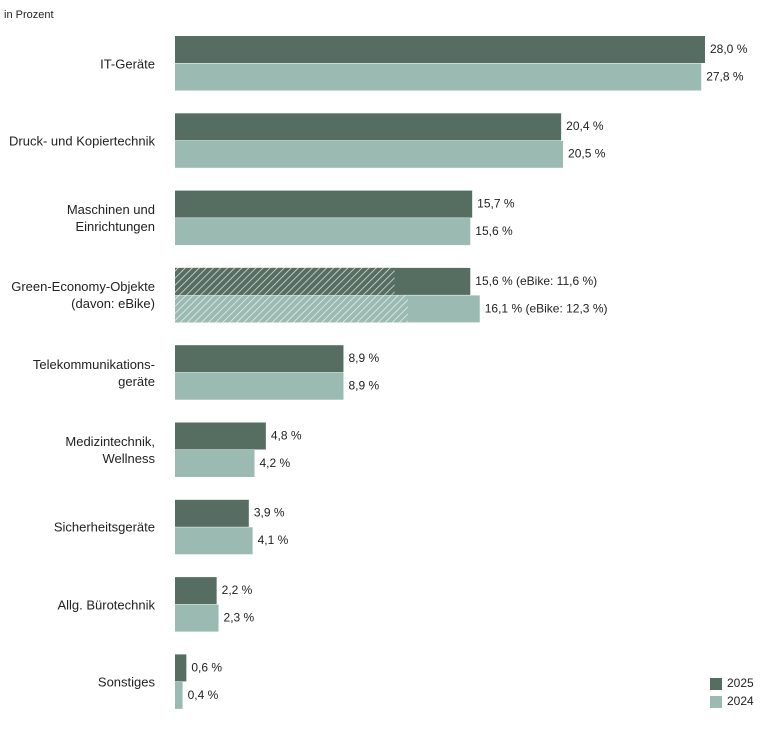 This screenshot has height=738, width=768. Describe the element at coordinates (203, 695) in the screenshot. I see `value-label: 0,4 %` at that location.